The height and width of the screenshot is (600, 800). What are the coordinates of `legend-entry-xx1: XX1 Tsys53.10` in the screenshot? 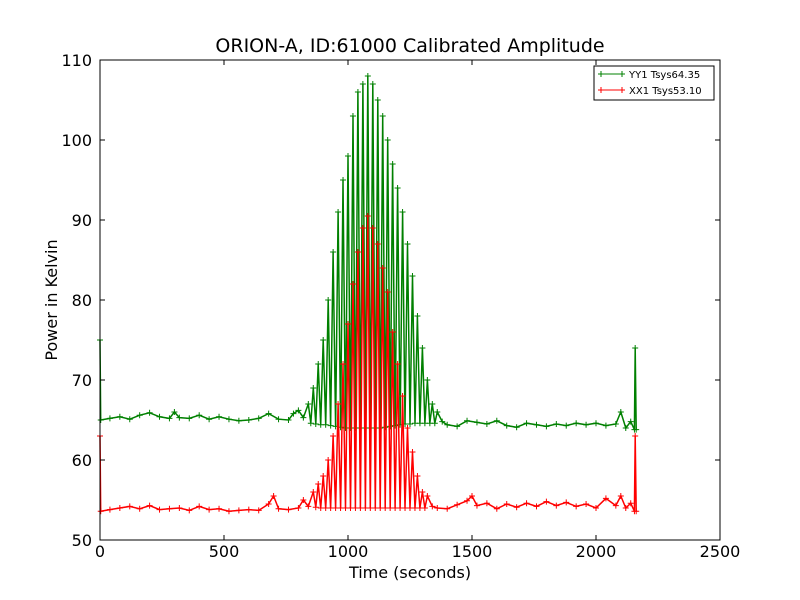 It's located at (650, 91).